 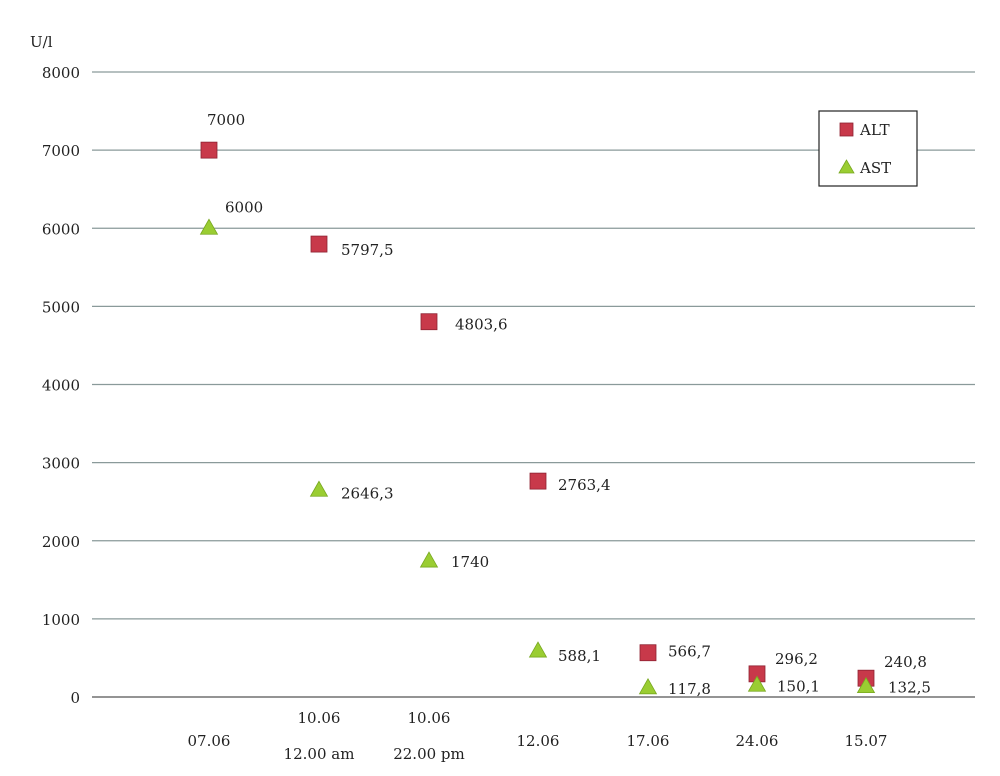 I want to click on legend-box, so click(x=868, y=148).